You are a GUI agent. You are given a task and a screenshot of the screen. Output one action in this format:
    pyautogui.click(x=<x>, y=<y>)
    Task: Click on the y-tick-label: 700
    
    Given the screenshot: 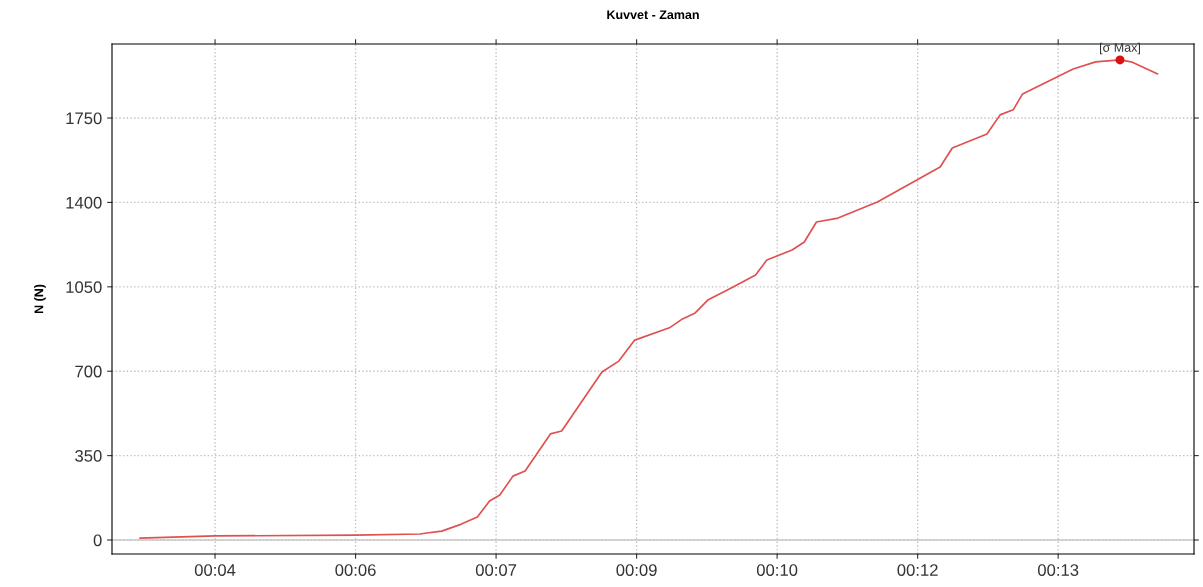 What is the action you would take?
    pyautogui.click(x=88, y=371)
    